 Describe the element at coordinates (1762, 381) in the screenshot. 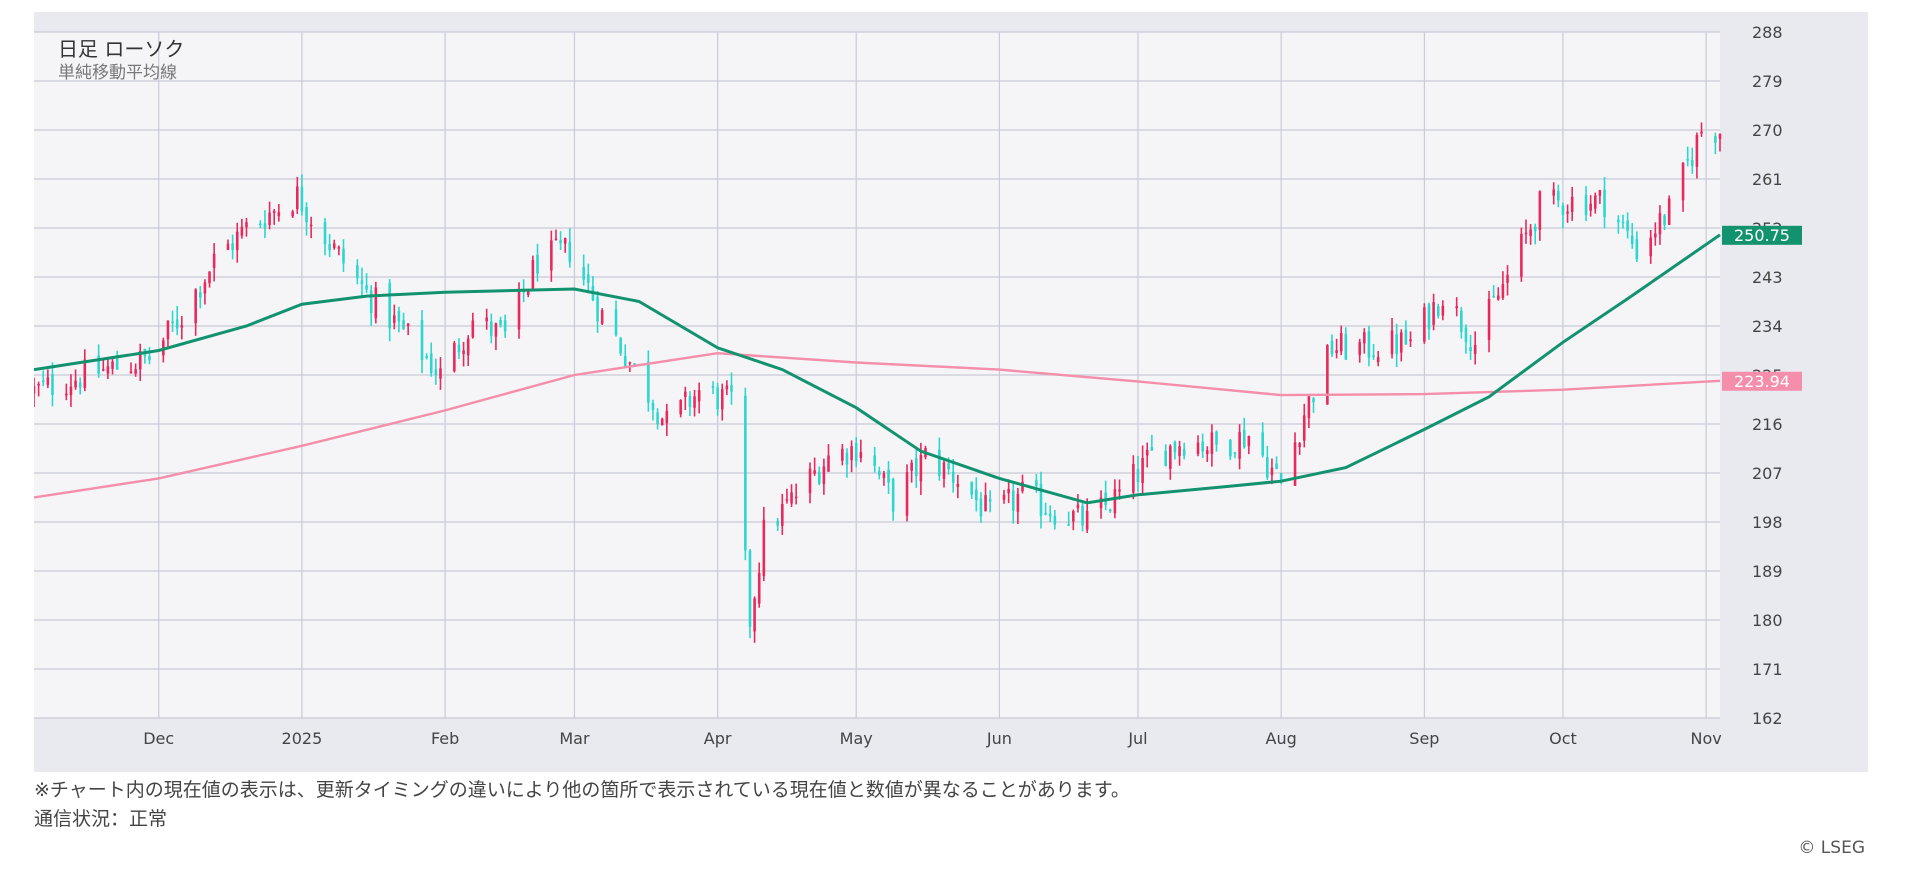

I see `sma-long-value-tag-text: 223.94` at that location.